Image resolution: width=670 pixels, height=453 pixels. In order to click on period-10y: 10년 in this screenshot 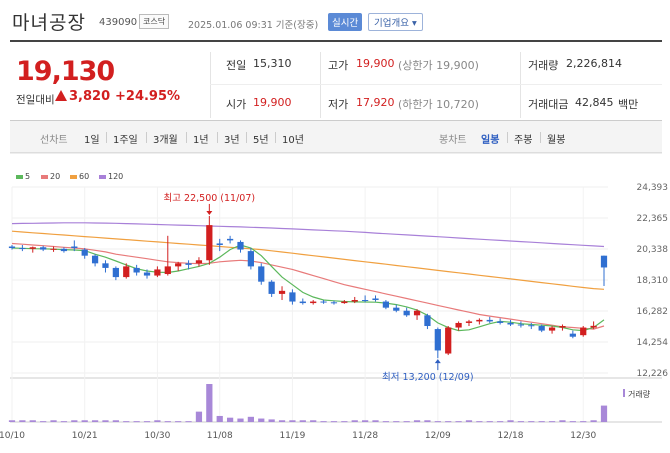, I will do `click(293, 140)`.